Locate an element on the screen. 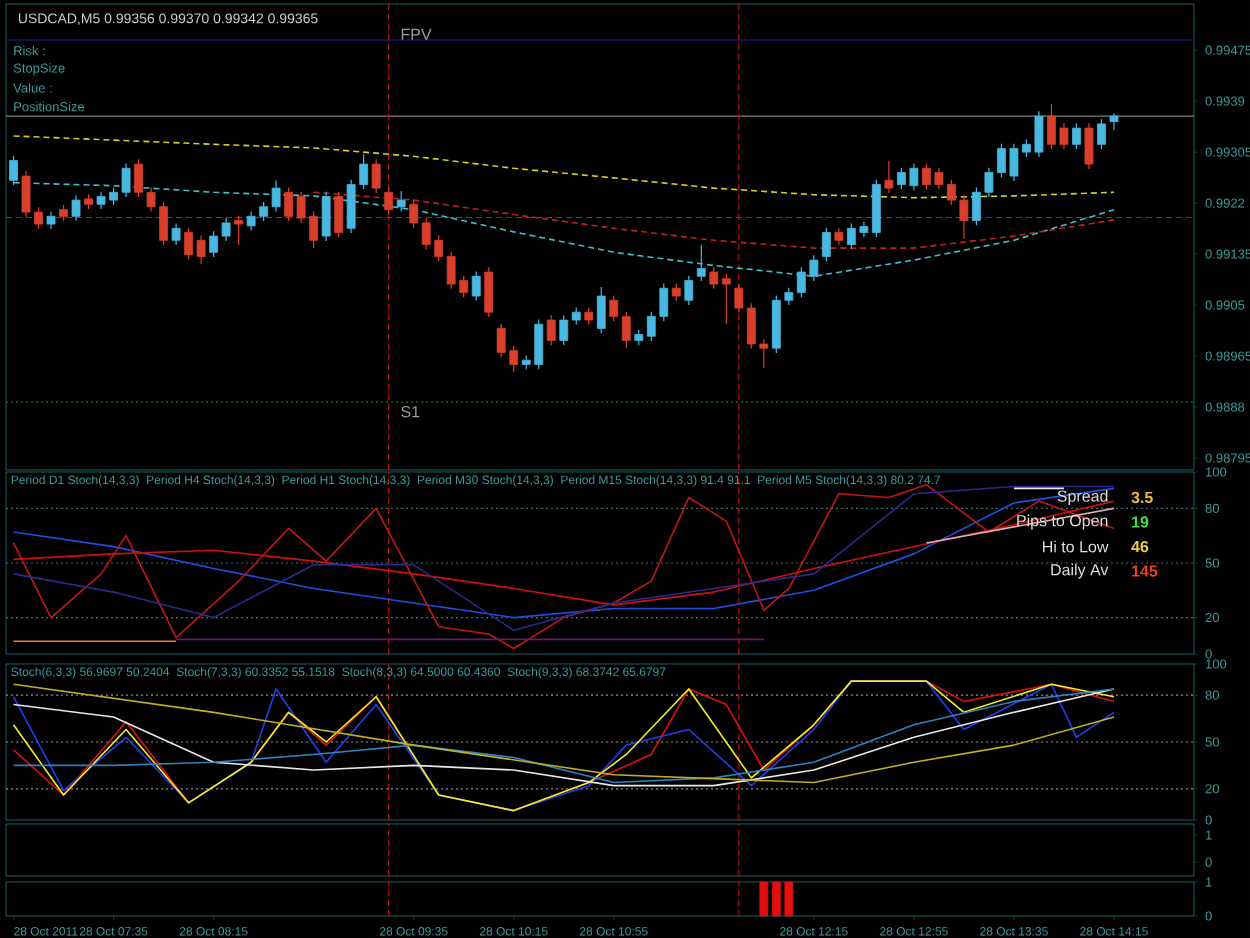  annotation: FPV is located at coordinates (416, 34).